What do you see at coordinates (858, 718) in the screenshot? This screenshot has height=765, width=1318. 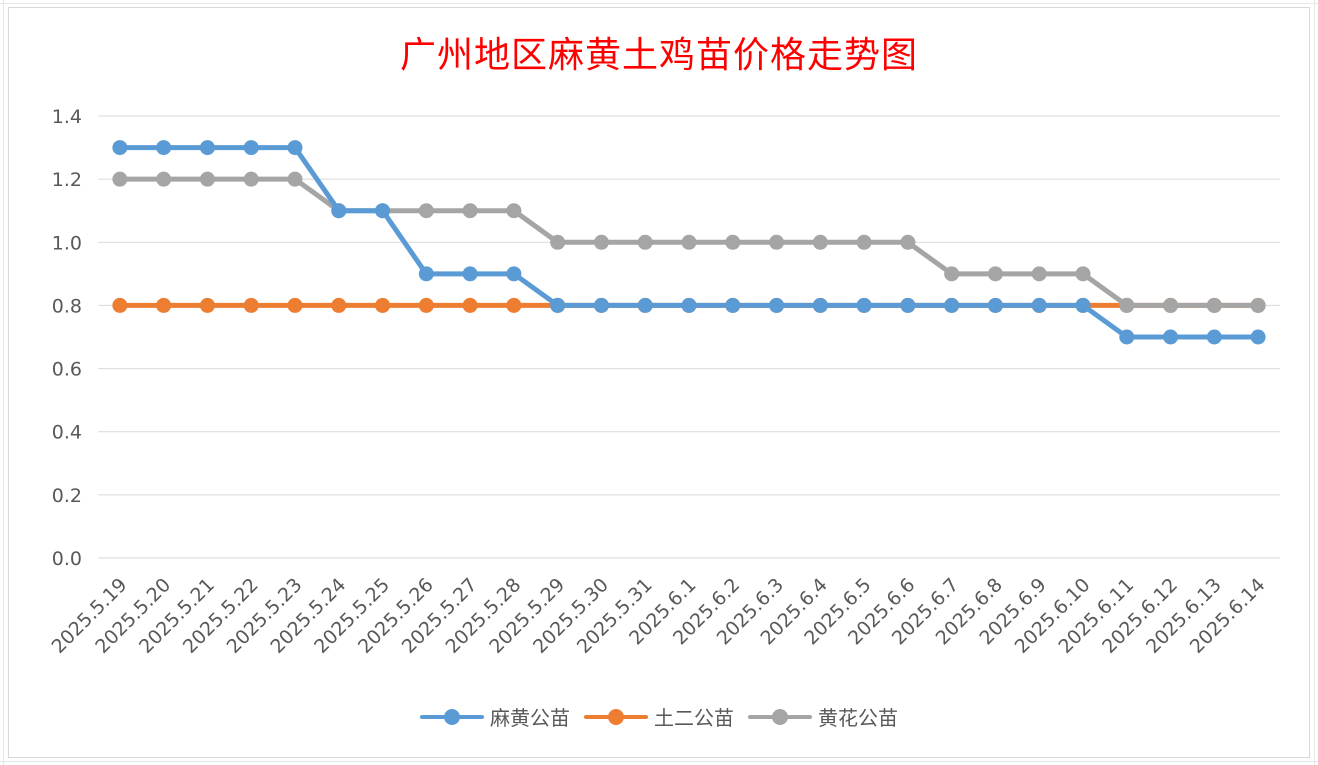 I see `legend-label-series-3: 黄花公苗` at bounding box center [858, 718].